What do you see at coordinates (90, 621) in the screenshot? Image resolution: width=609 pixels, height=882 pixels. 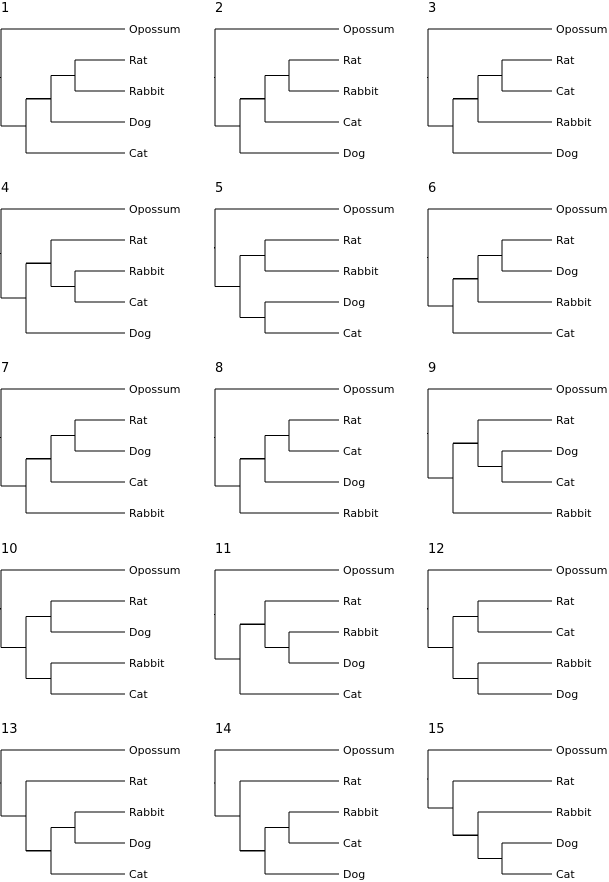 I see `tree-10: 10 Opossum Rat Dog Rabbit Cat` at bounding box center [90, 621].